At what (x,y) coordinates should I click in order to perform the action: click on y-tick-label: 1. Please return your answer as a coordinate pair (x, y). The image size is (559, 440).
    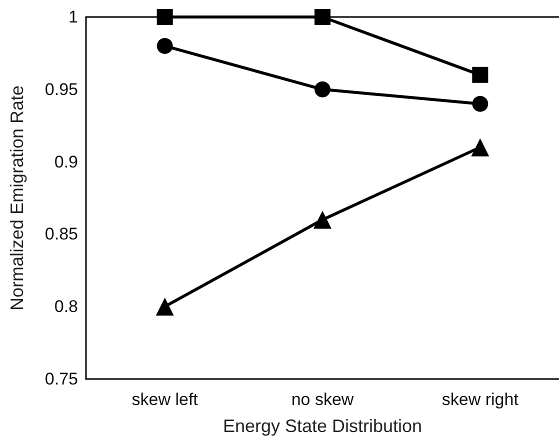
    Looking at the image, I should click on (73, 17).